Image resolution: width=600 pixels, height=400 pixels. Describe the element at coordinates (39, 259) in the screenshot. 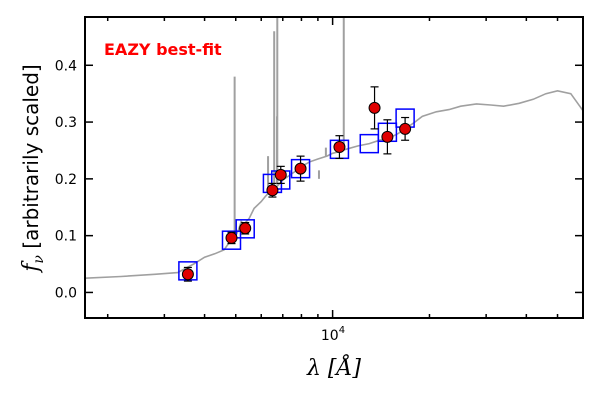

I see `y-axis-label-nu: ν` at that location.